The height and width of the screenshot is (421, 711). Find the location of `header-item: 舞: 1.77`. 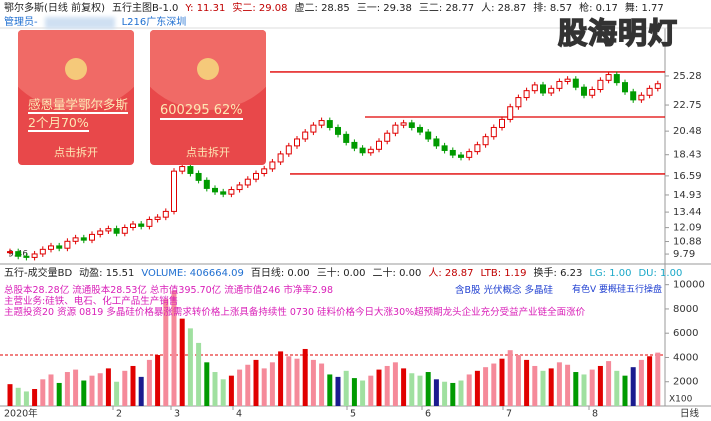

header-item: 舞: 1.77 is located at coordinates (644, 8).